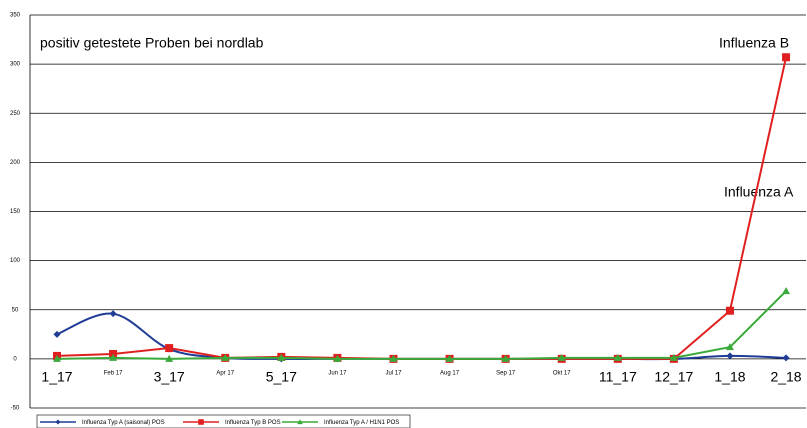  I want to click on x-tick-label: 3_17, so click(169, 377).